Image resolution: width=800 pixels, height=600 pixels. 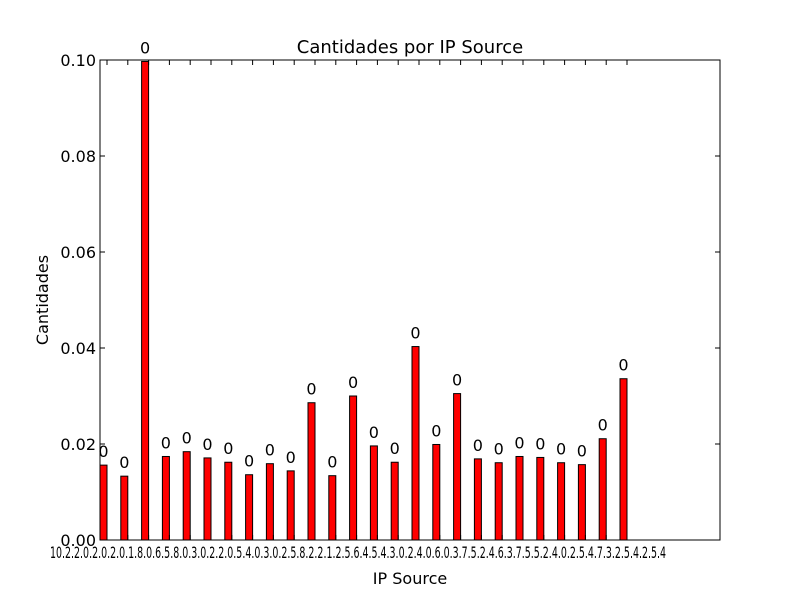 What do you see at coordinates (78, 60) in the screenshot?
I see `y-tick-label: 0.10` at bounding box center [78, 60].